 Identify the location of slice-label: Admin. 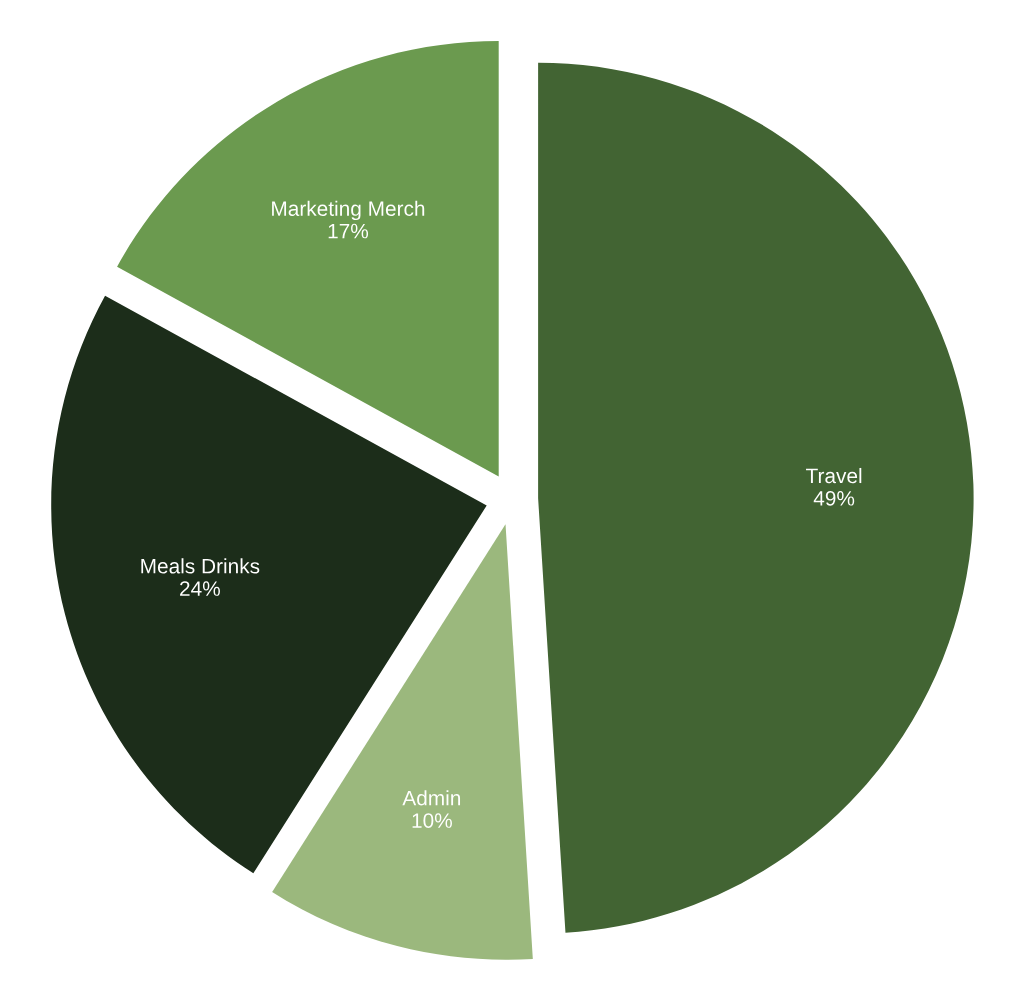
(431, 798).